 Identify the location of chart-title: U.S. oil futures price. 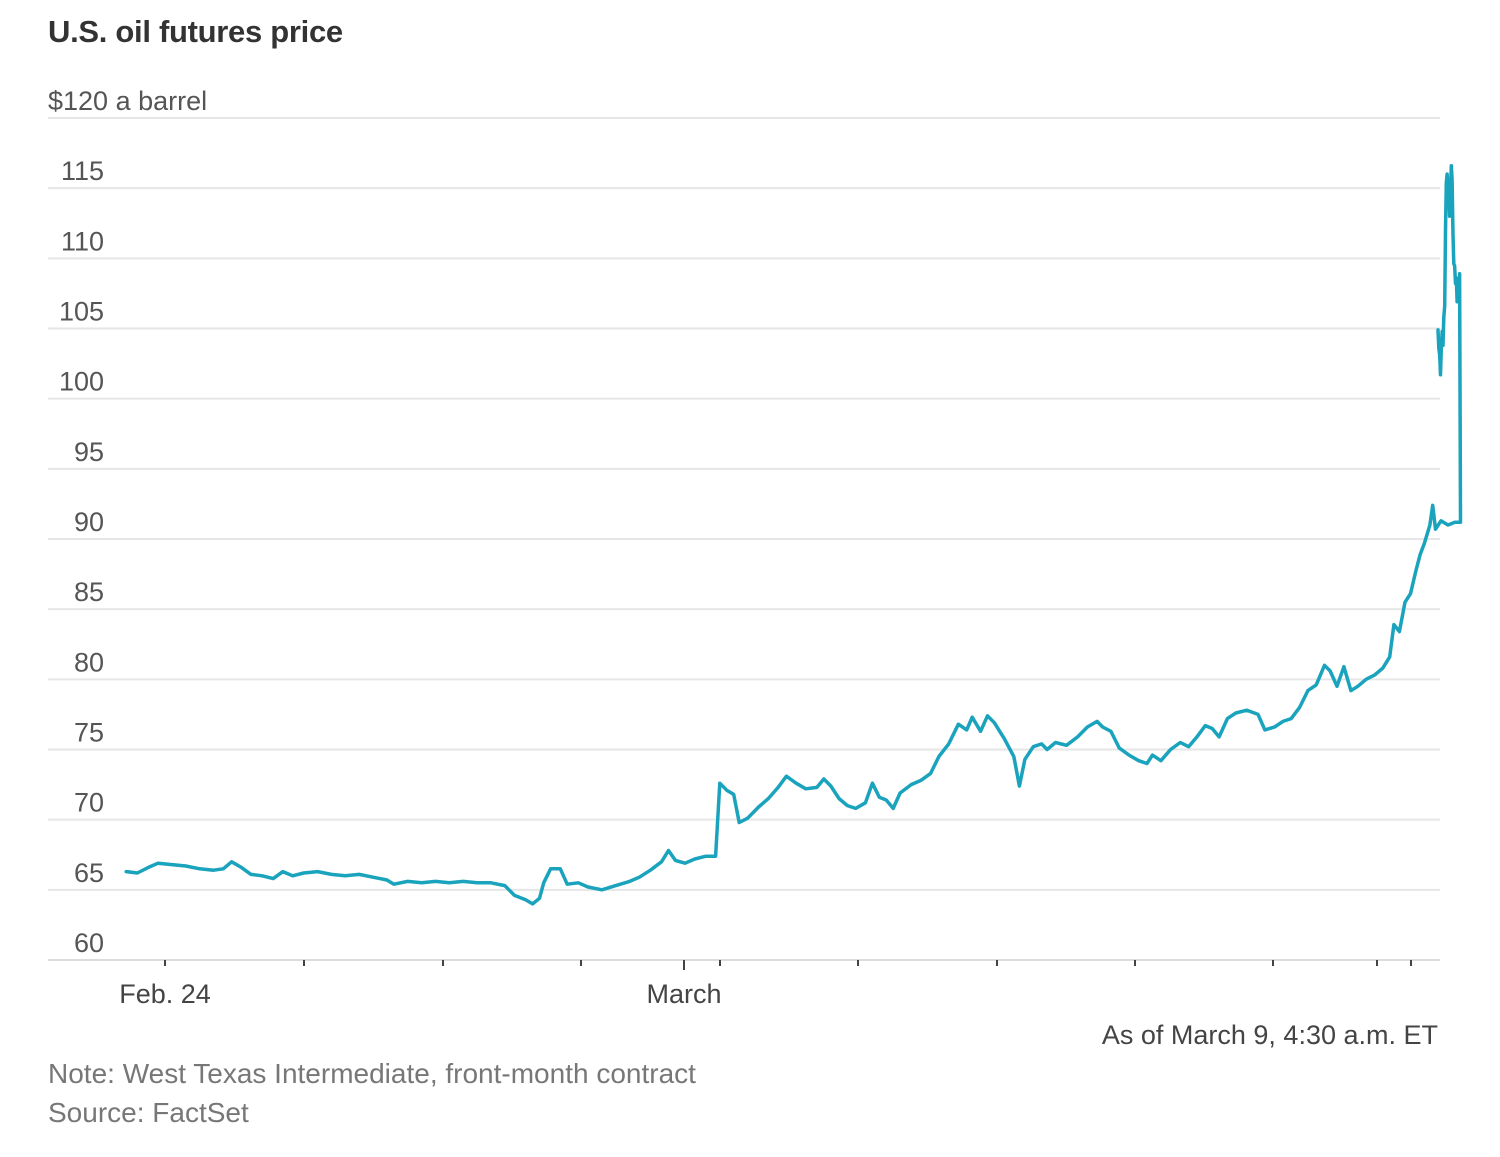
(195, 31).